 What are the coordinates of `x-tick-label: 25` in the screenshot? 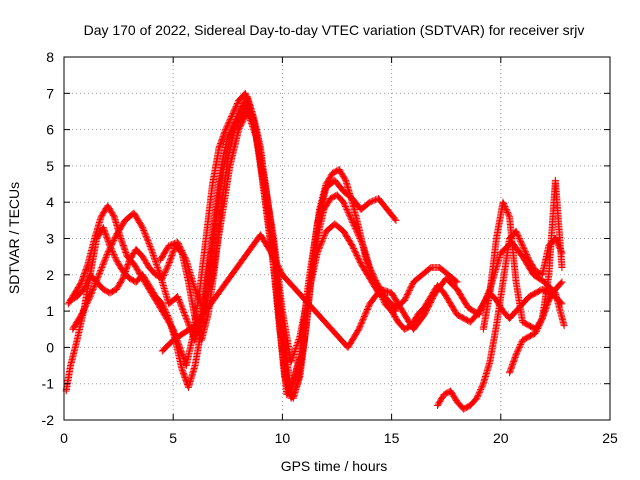 It's located at (610, 438).